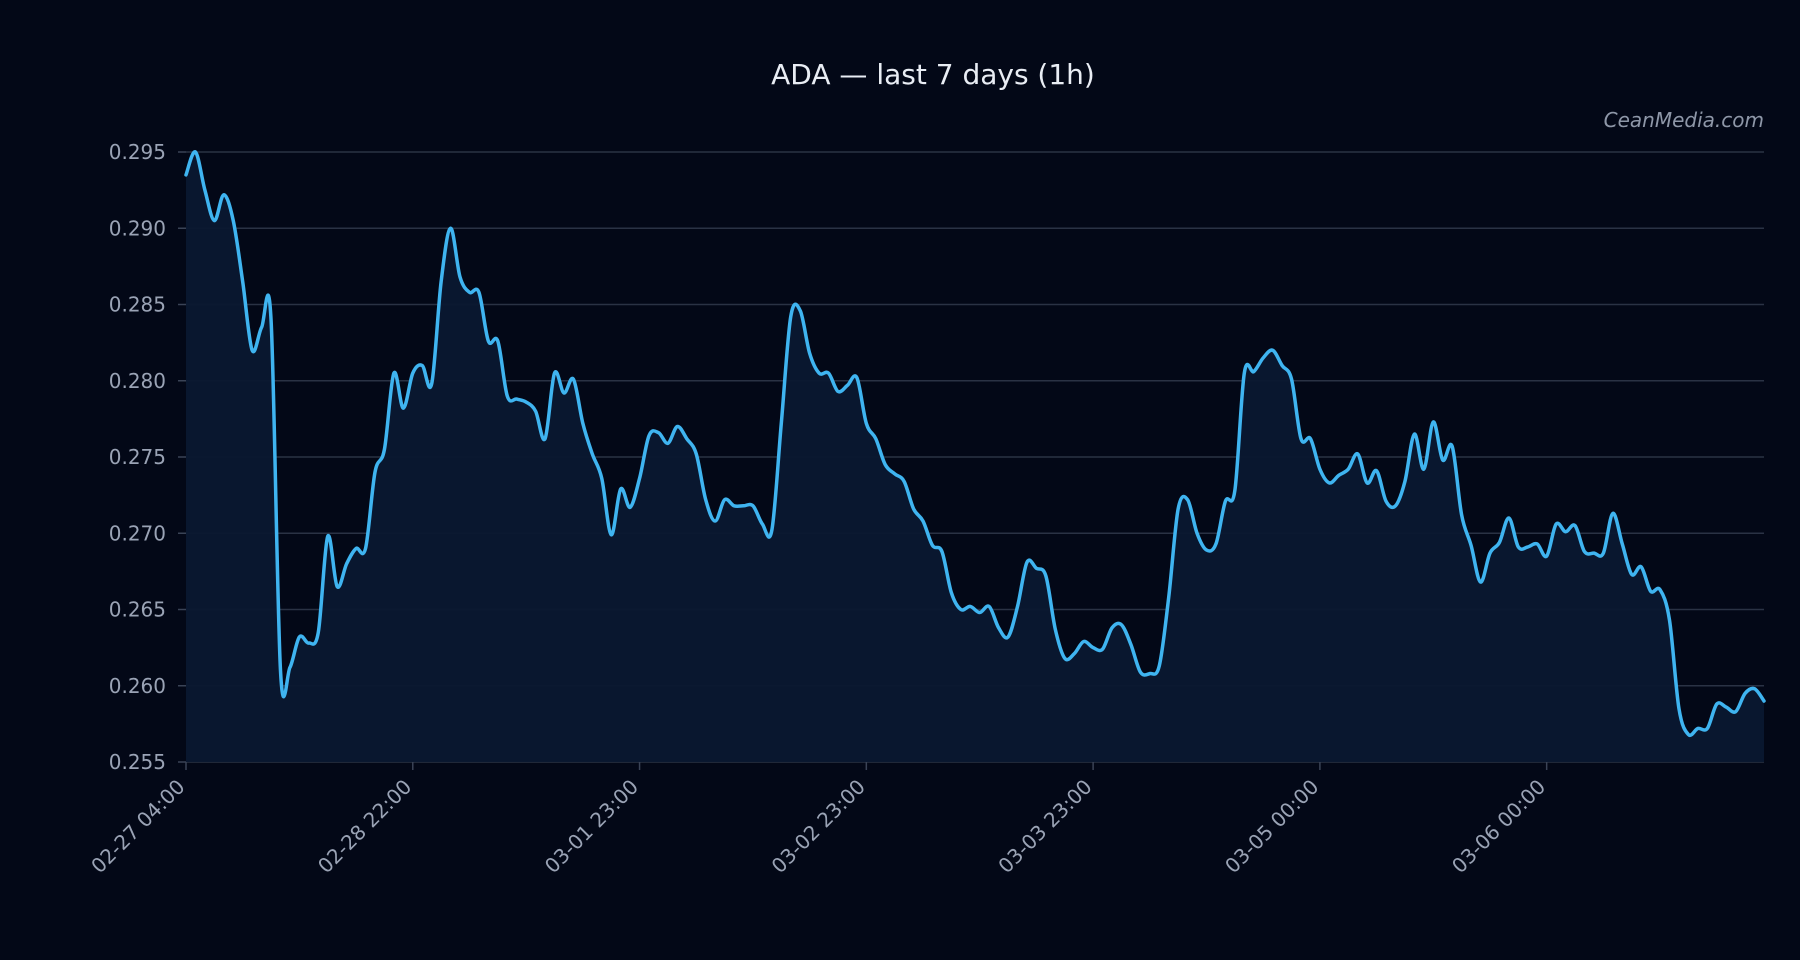 The image size is (1800, 960). What do you see at coordinates (137, 381) in the screenshot?
I see `y-axis-tick-label: 0.280` at bounding box center [137, 381].